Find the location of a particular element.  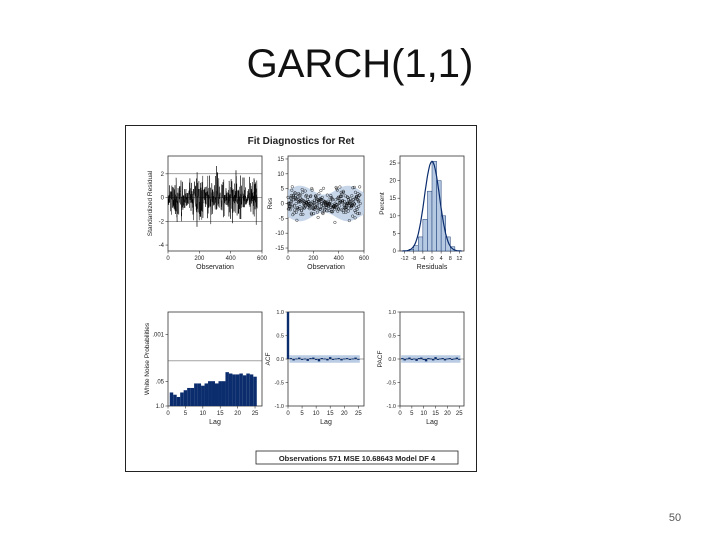

y-tick-label: 0 is located at coordinates (163, 199).